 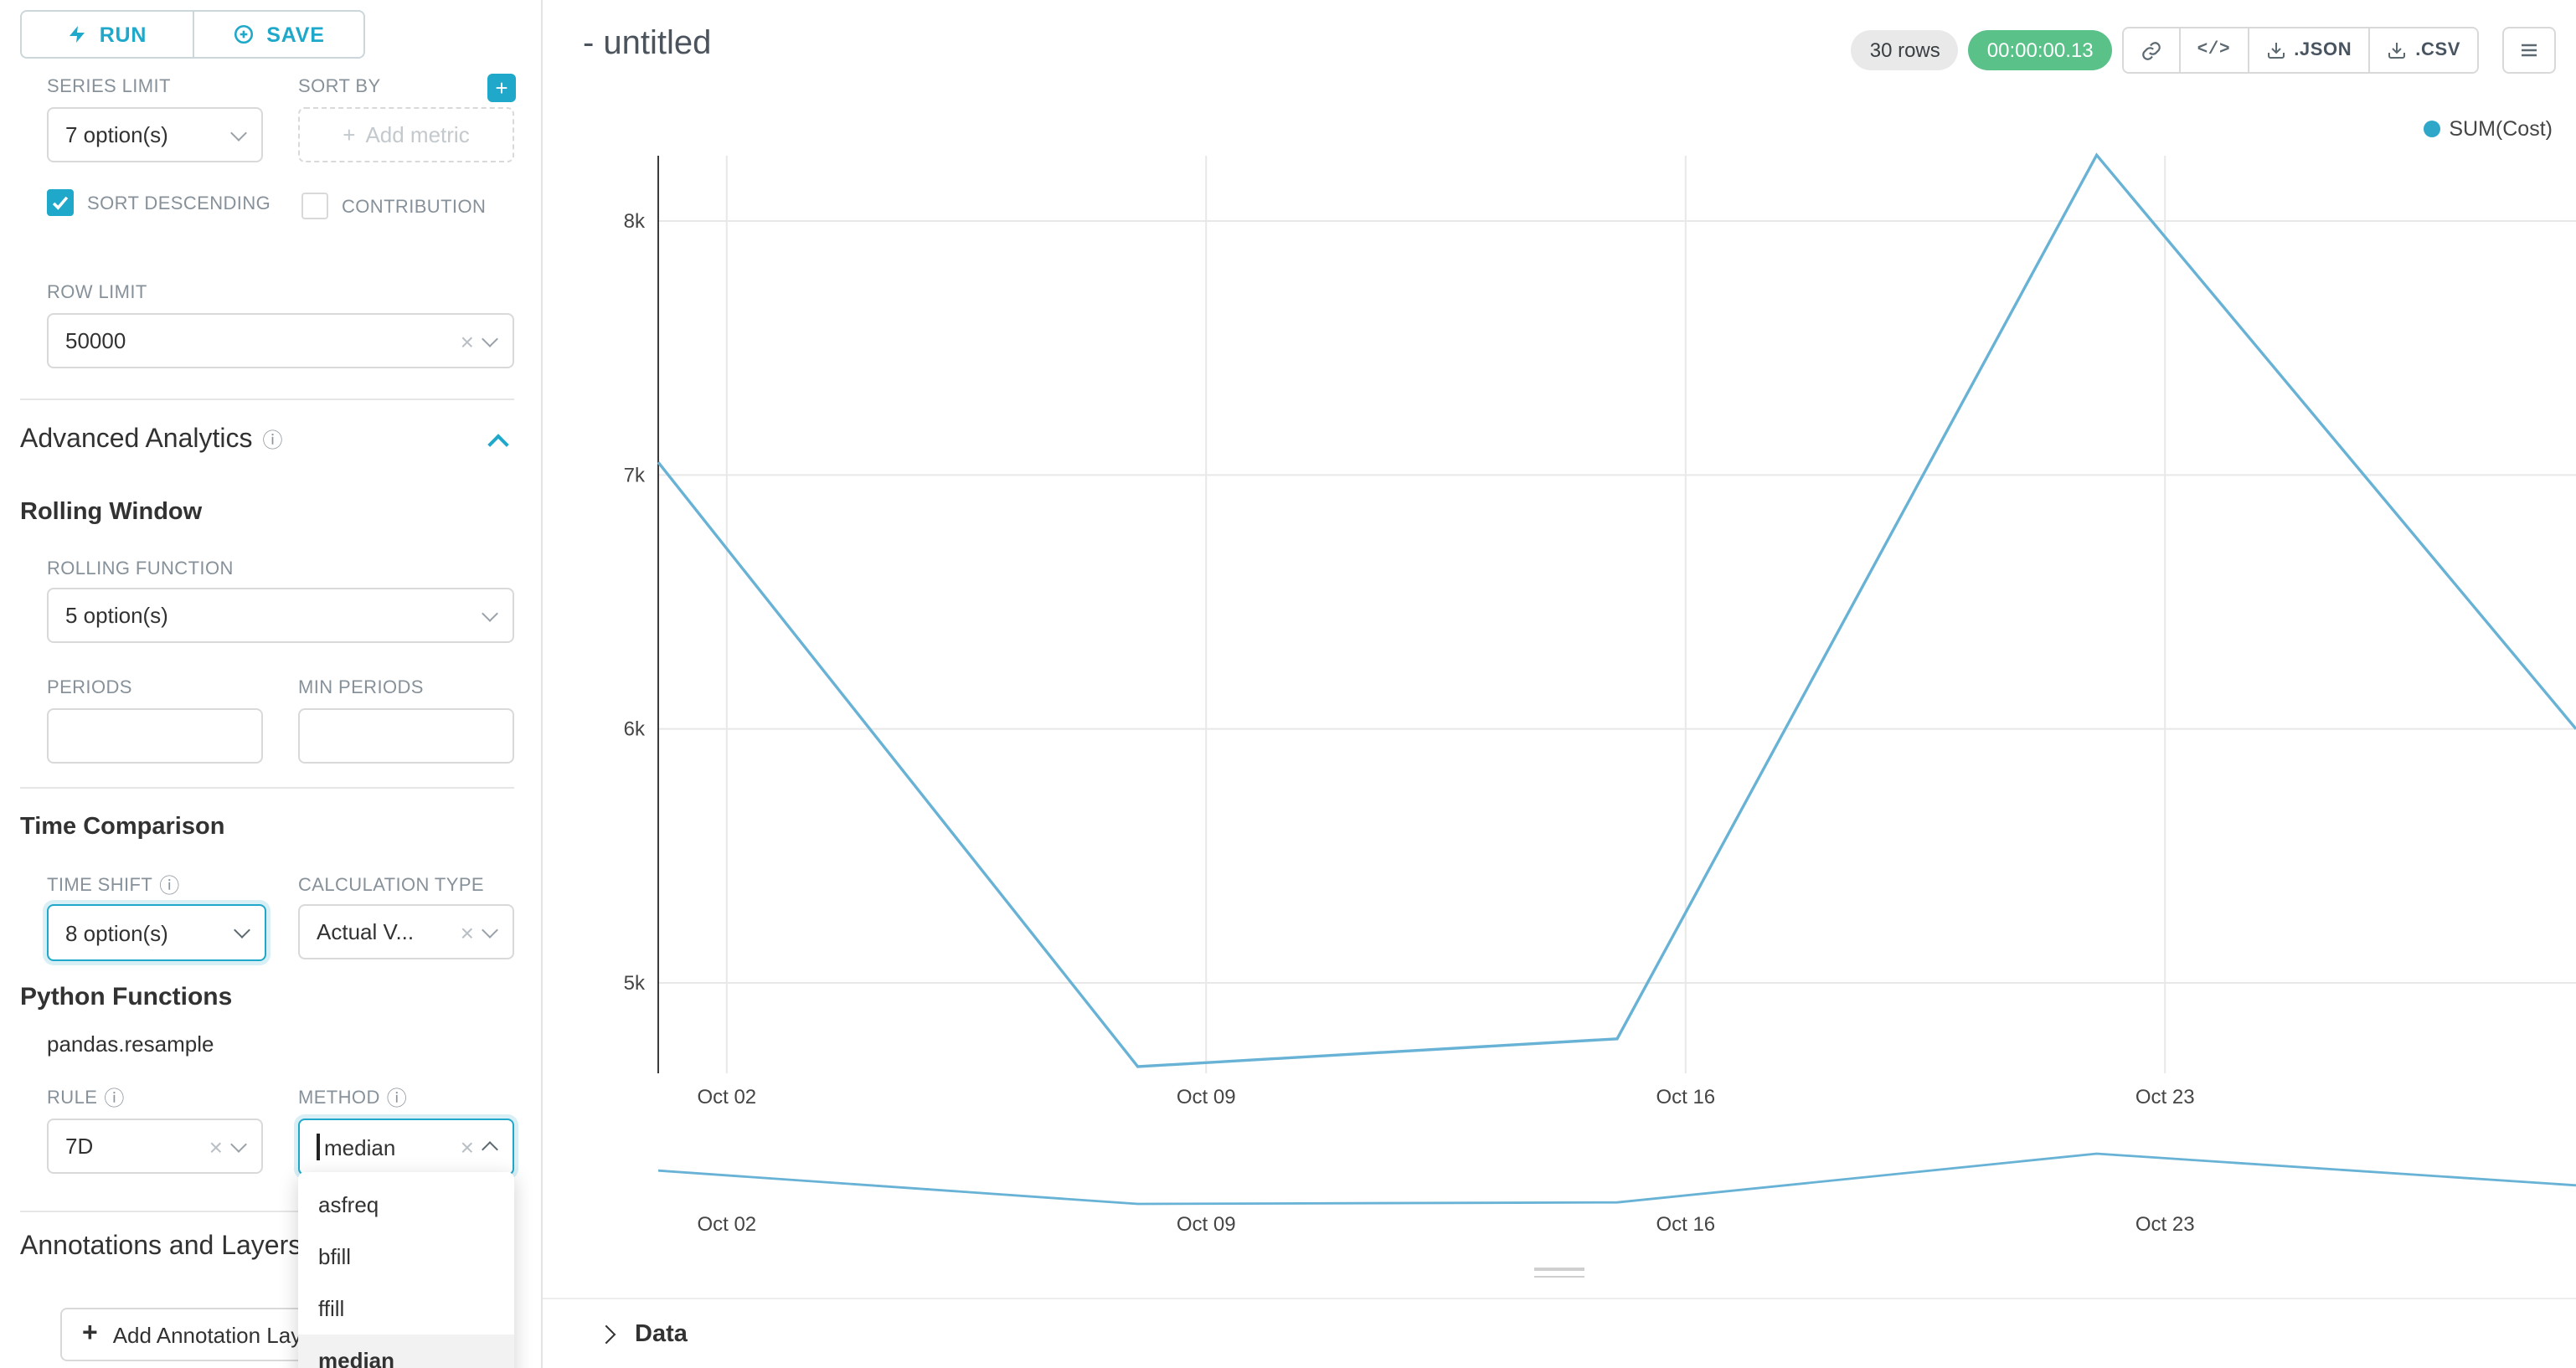 What do you see at coordinates (155, 134) in the screenshot?
I see `series-limit-select: 7 option(s)` at bounding box center [155, 134].